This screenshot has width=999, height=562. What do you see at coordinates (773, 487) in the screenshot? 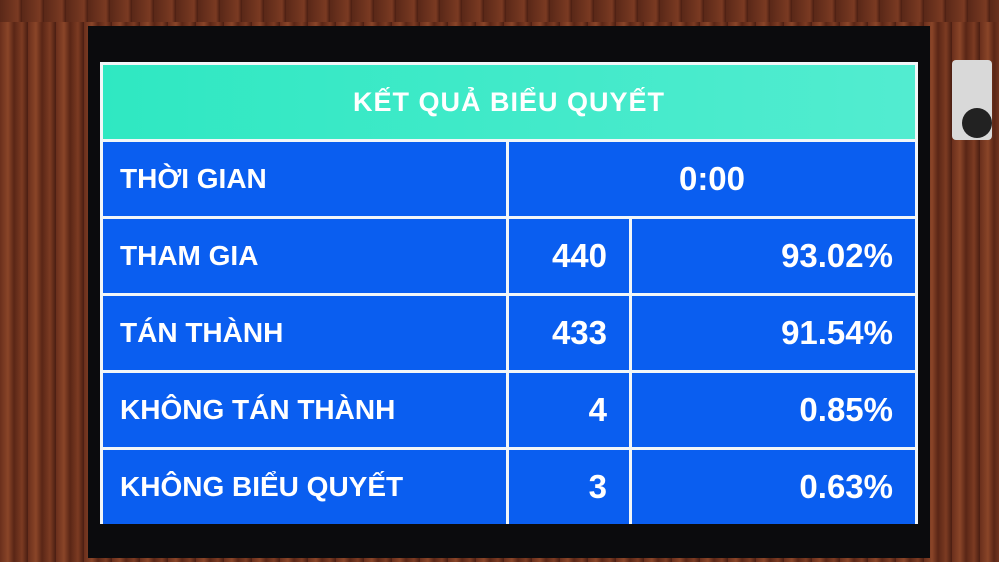
I see `row-percent: 0.63%` at bounding box center [773, 487].